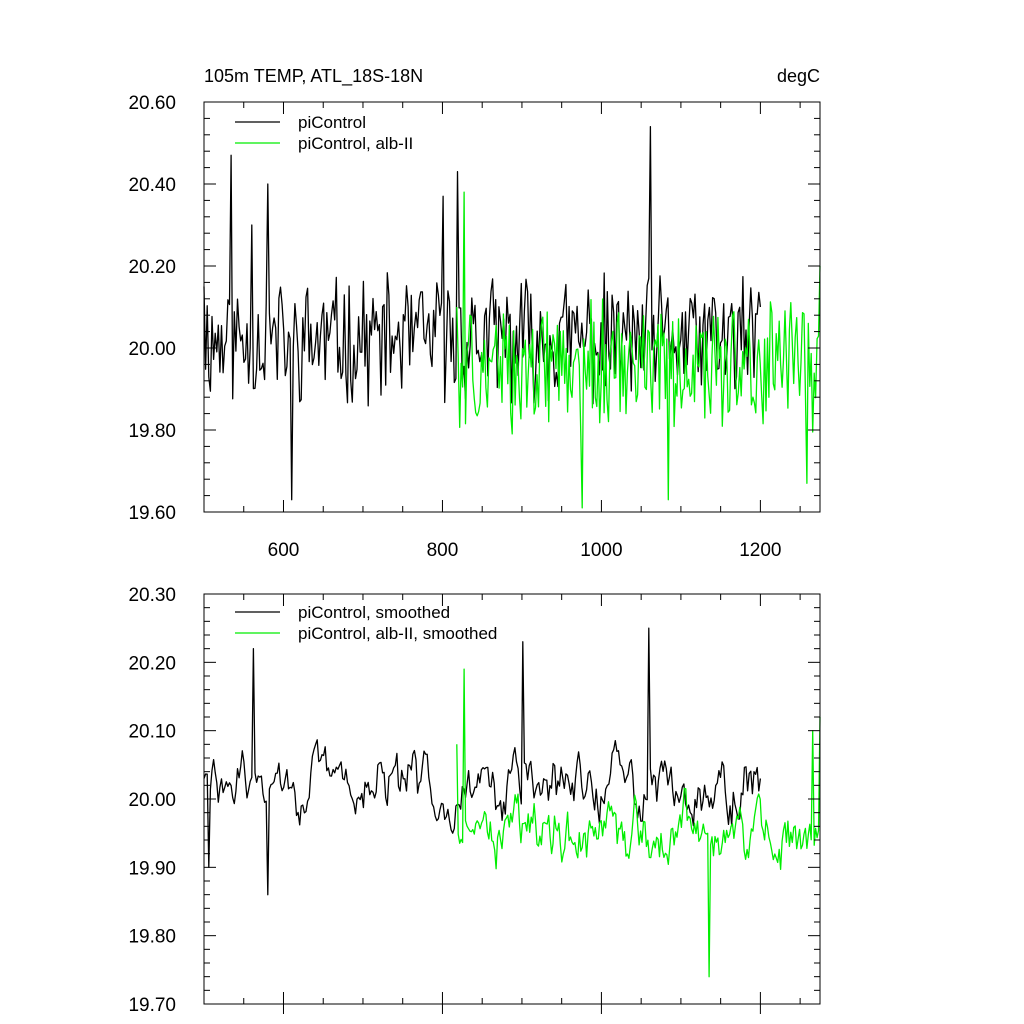 The width and height of the screenshot is (1024, 1024). What do you see at coordinates (355, 143) in the screenshot?
I see `legend-label-alb-II: piControl, alb-II` at bounding box center [355, 143].